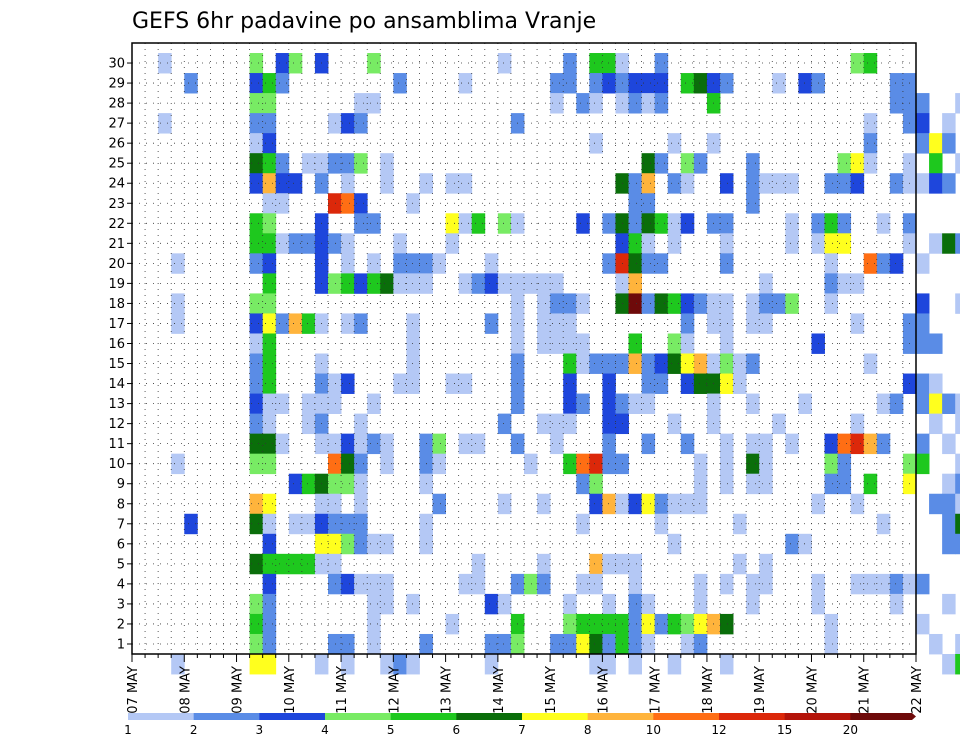 The height and width of the screenshot is (742, 960). Describe the element at coordinates (121, 624) in the screenshot. I see `y-tick-label: 2` at that location.